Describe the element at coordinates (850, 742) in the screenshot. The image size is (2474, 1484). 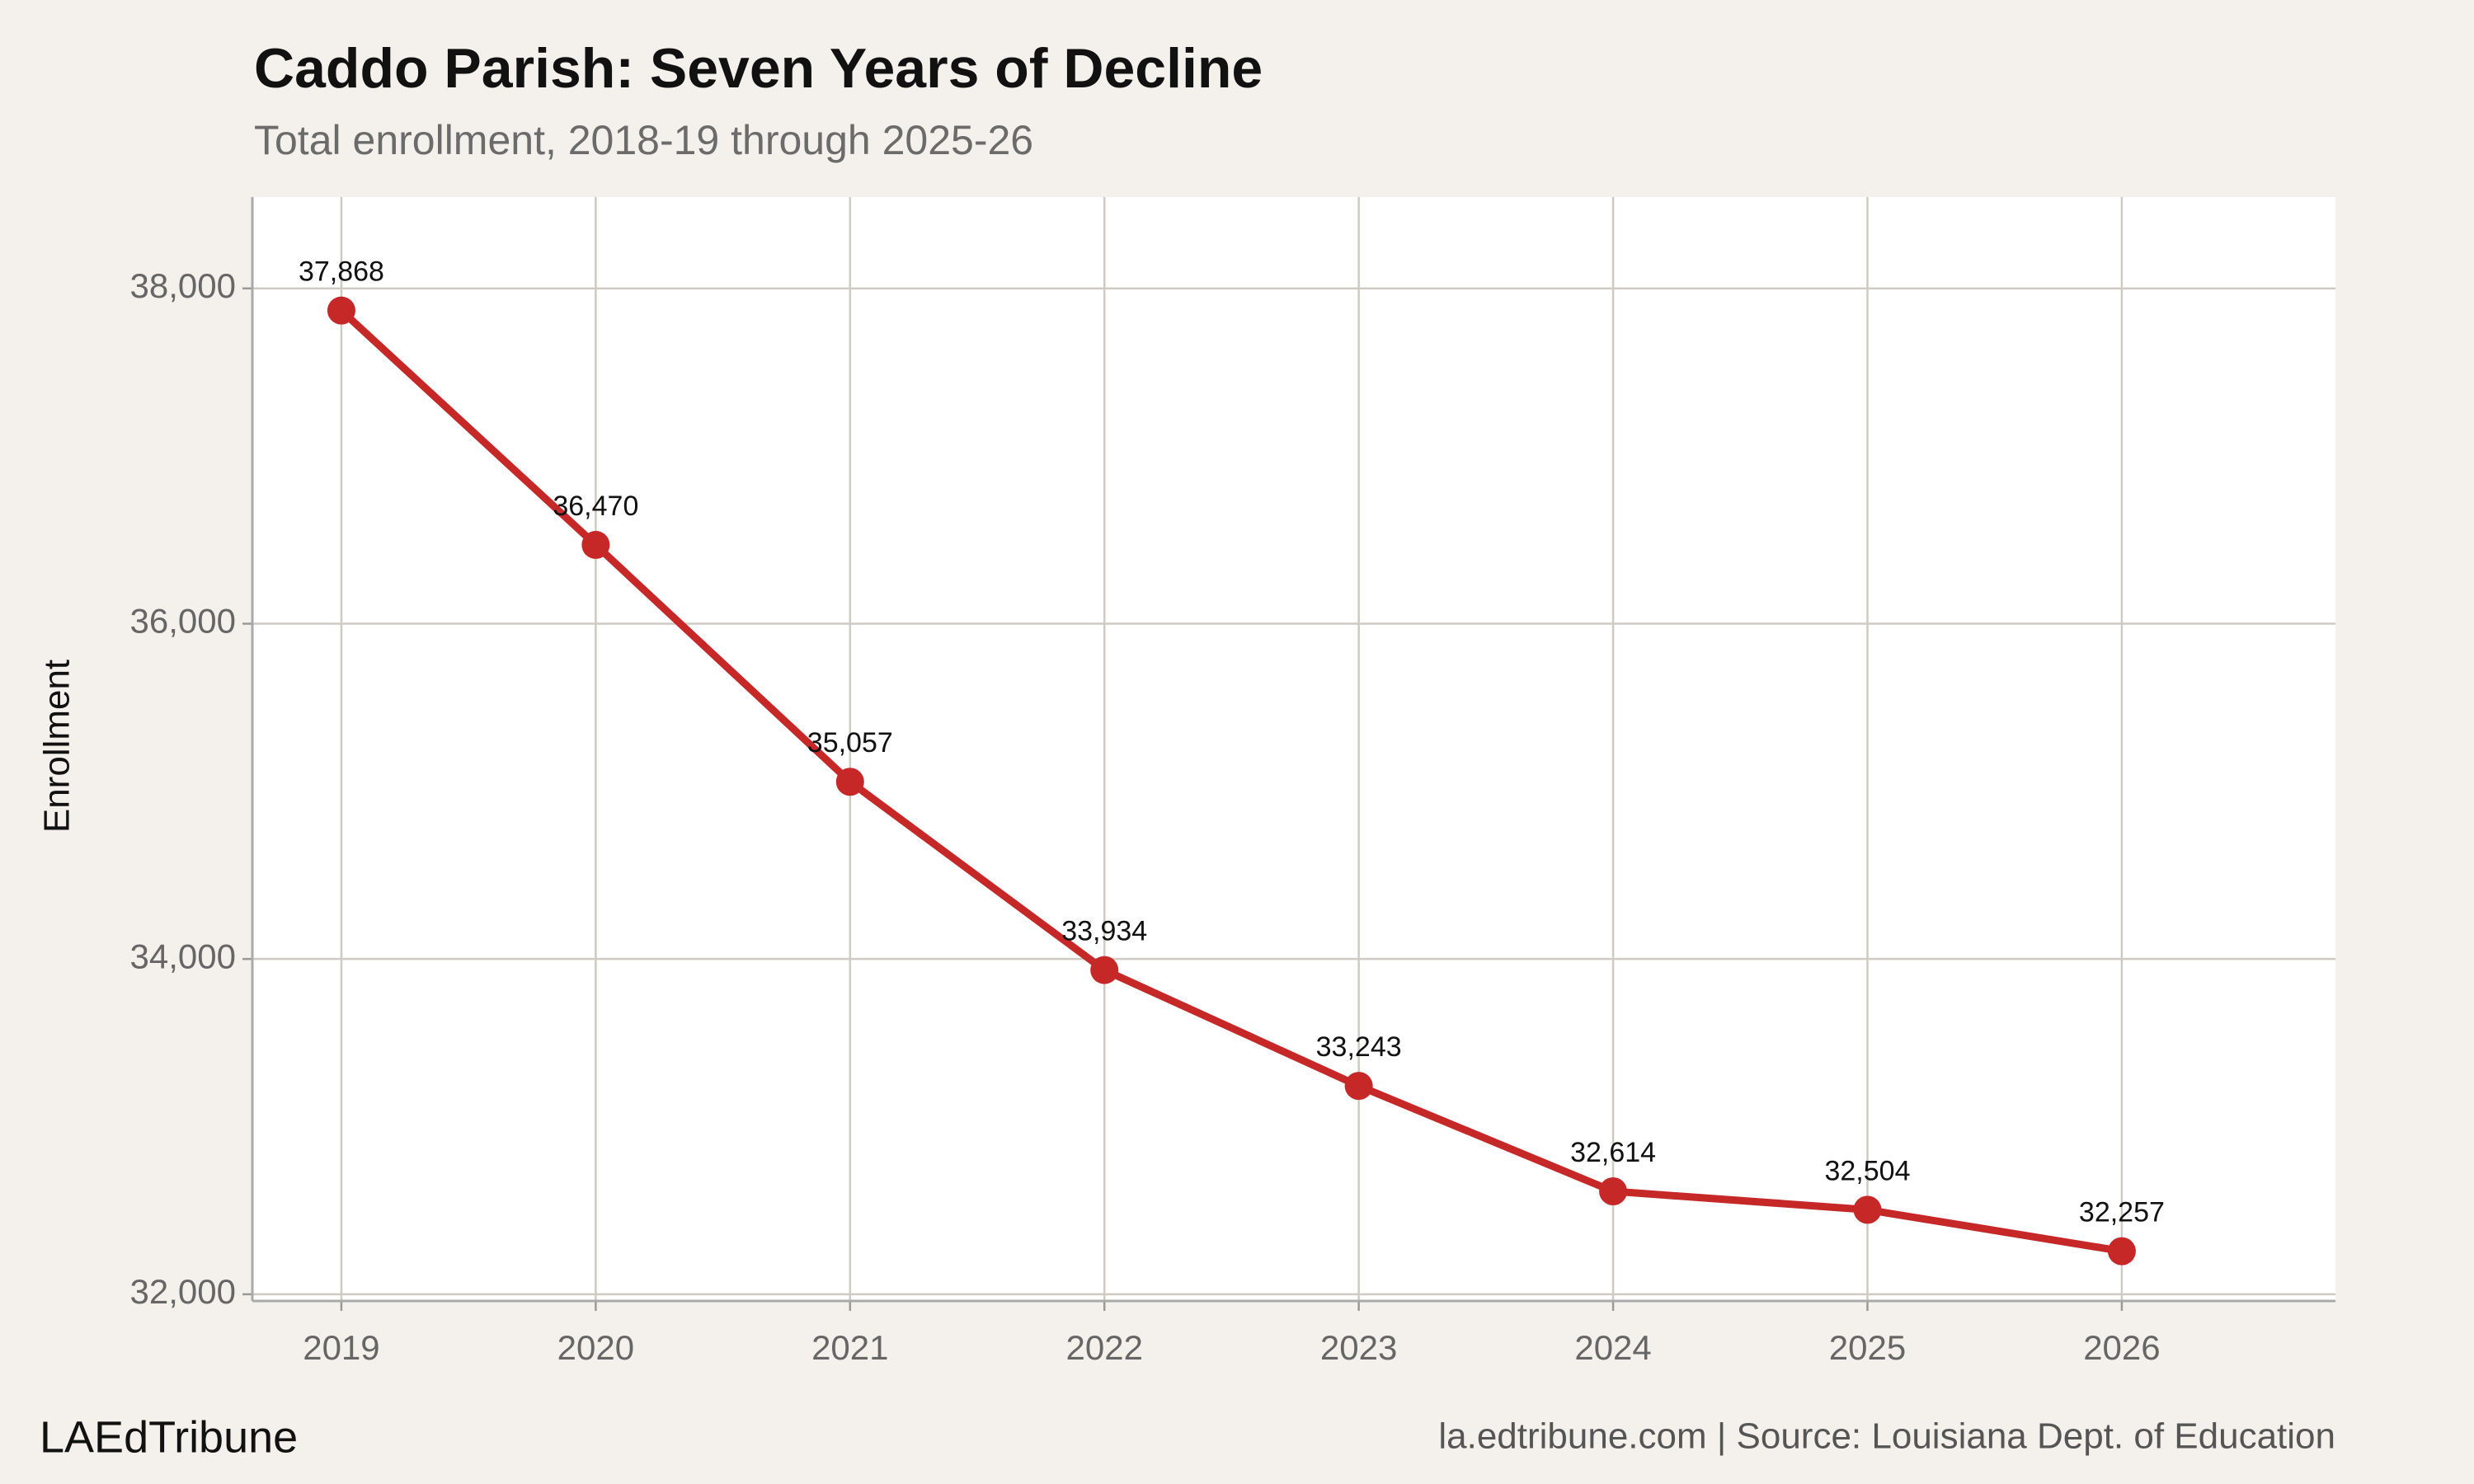
I see `data-label: 35,057` at that location.